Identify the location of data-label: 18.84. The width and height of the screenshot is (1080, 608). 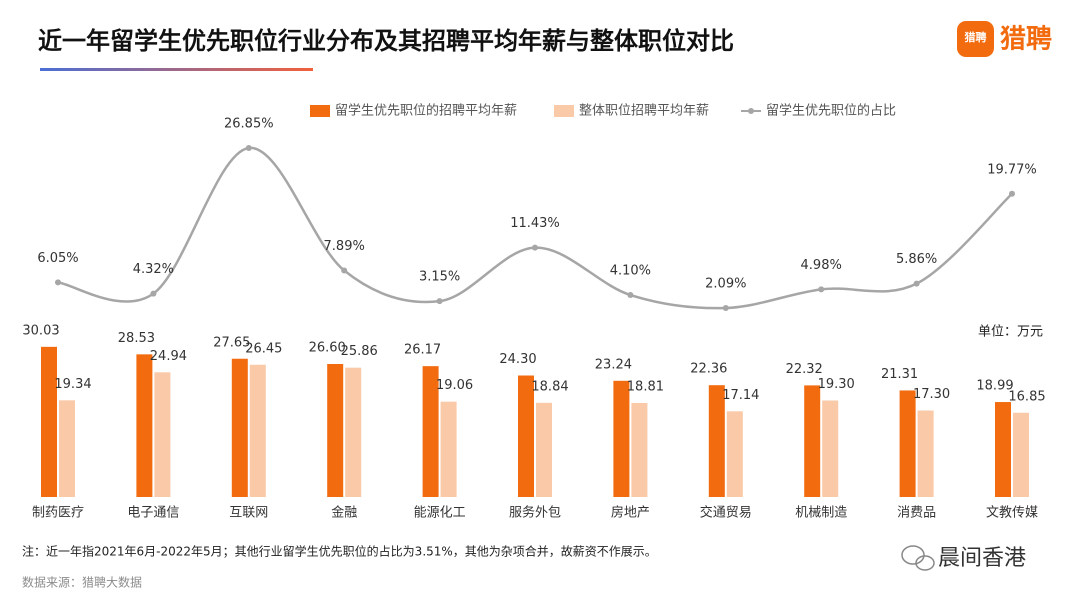
(549, 386).